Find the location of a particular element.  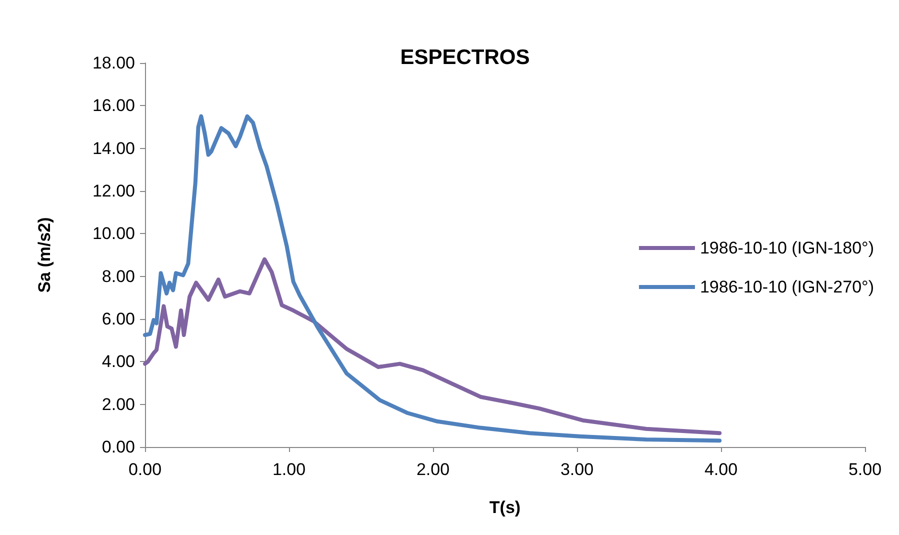

x-tick-label: 2.00 is located at coordinates (433, 469).